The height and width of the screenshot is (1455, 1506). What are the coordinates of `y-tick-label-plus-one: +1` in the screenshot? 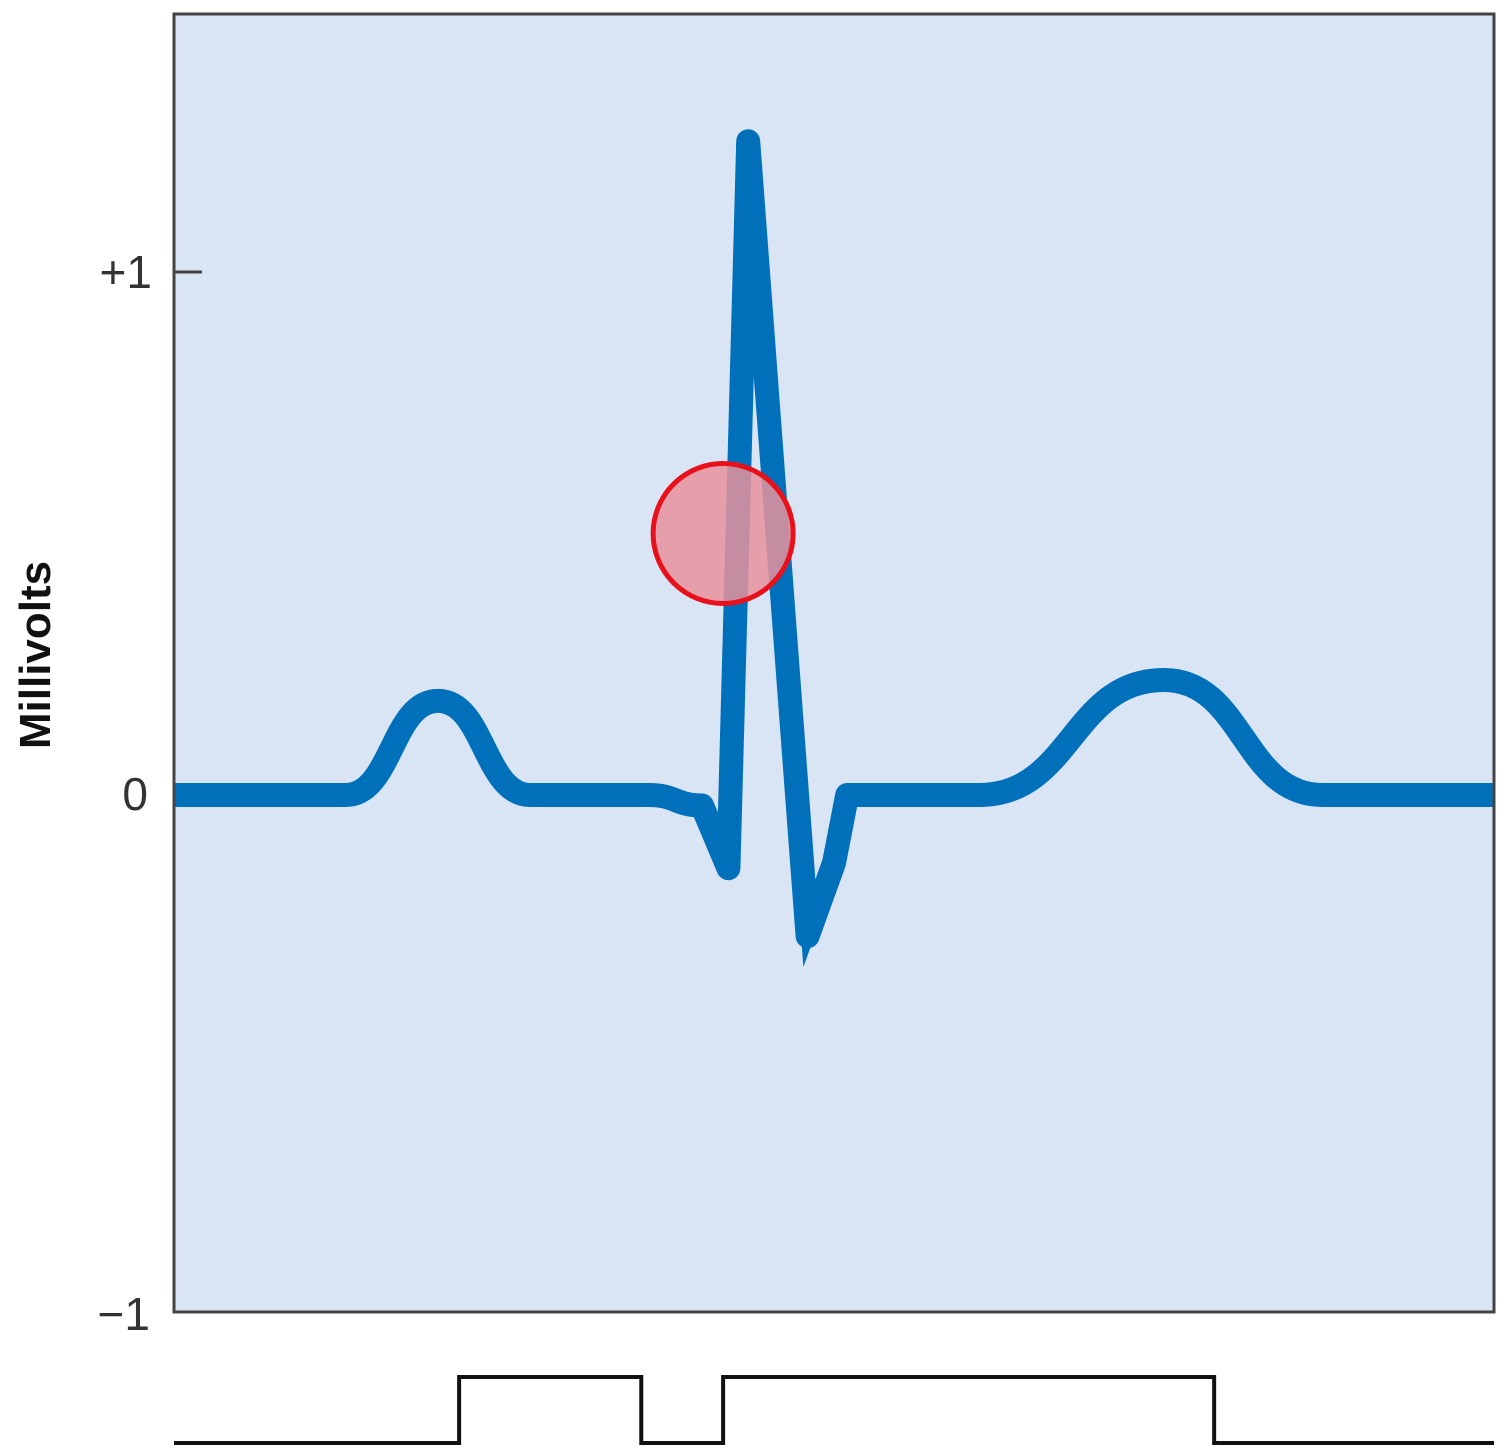 It's located at (126, 272).